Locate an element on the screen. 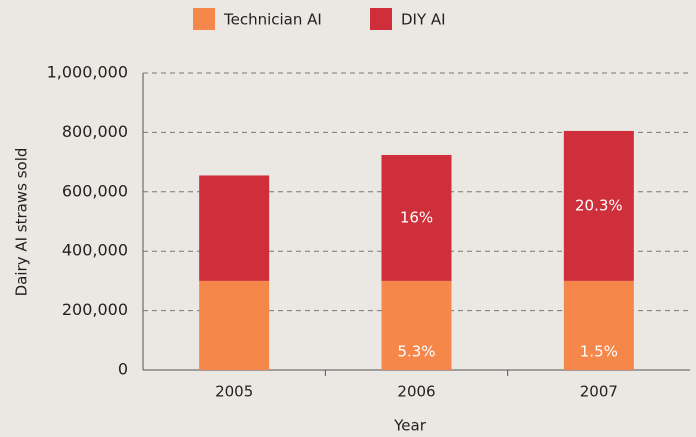 The width and height of the screenshot is (696, 437). bar-annotation: 16% is located at coordinates (416, 217).